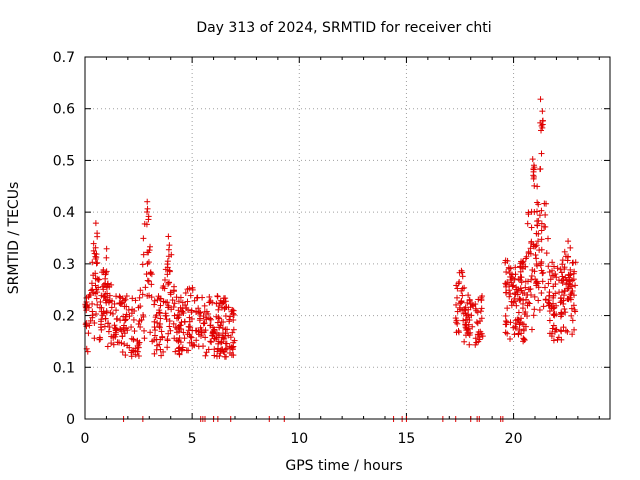 The image size is (640, 480). What do you see at coordinates (64, 368) in the screenshot?
I see `y-tick-label: 0.1` at bounding box center [64, 368].